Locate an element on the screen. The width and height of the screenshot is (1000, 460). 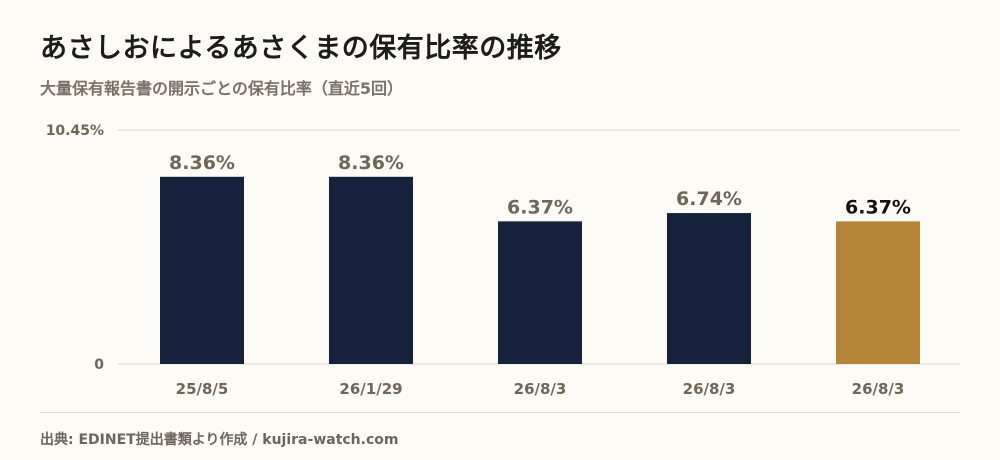
y-tick-label: 0 is located at coordinates (99, 365).